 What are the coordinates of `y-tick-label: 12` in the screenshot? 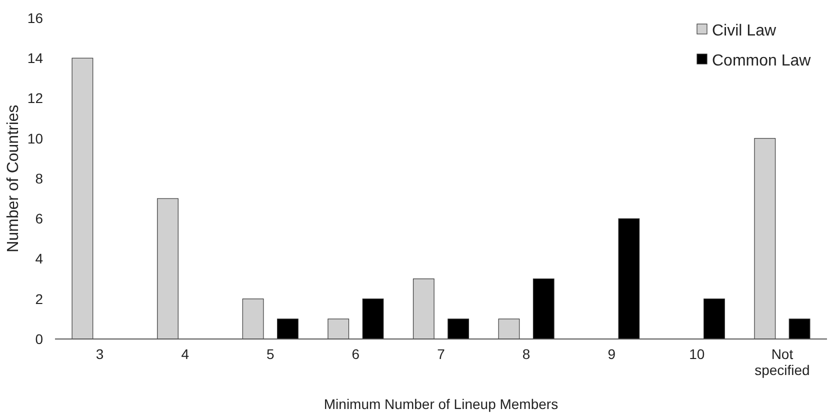 It's located at (35, 98).